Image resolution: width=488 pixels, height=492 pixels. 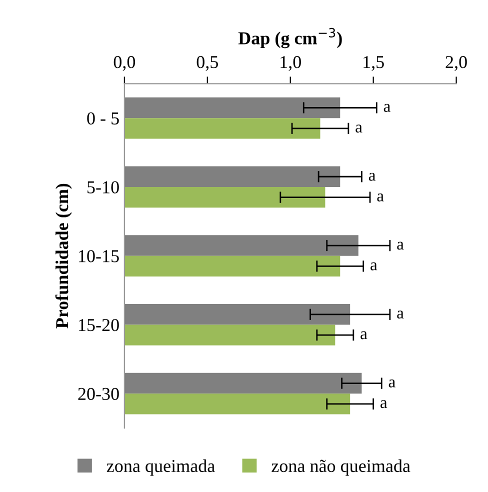 What do you see at coordinates (290, 38) in the screenshot?
I see `x-axis-title: Dap (g cm$^{−3}$)` at bounding box center [290, 38].